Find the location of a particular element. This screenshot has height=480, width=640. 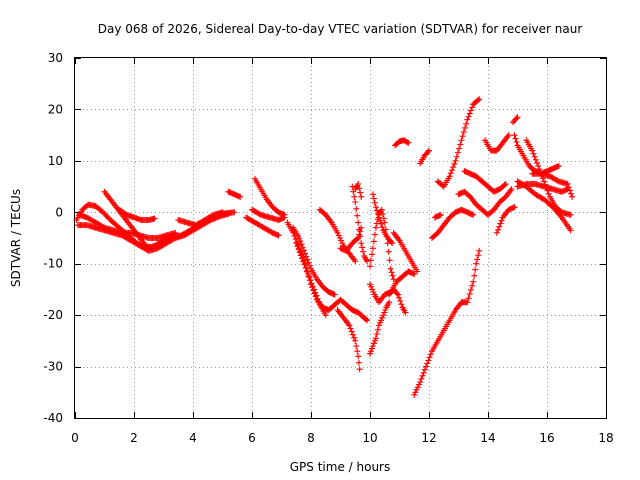

x-tick-label: 10 is located at coordinates (369, 438).